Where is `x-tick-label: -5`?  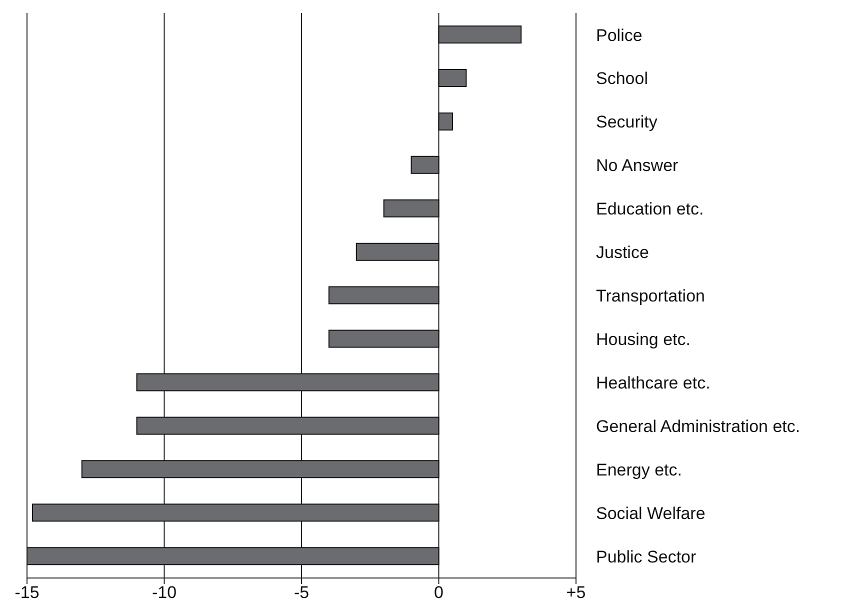 x-tick-label: -5 is located at coordinates (302, 592).